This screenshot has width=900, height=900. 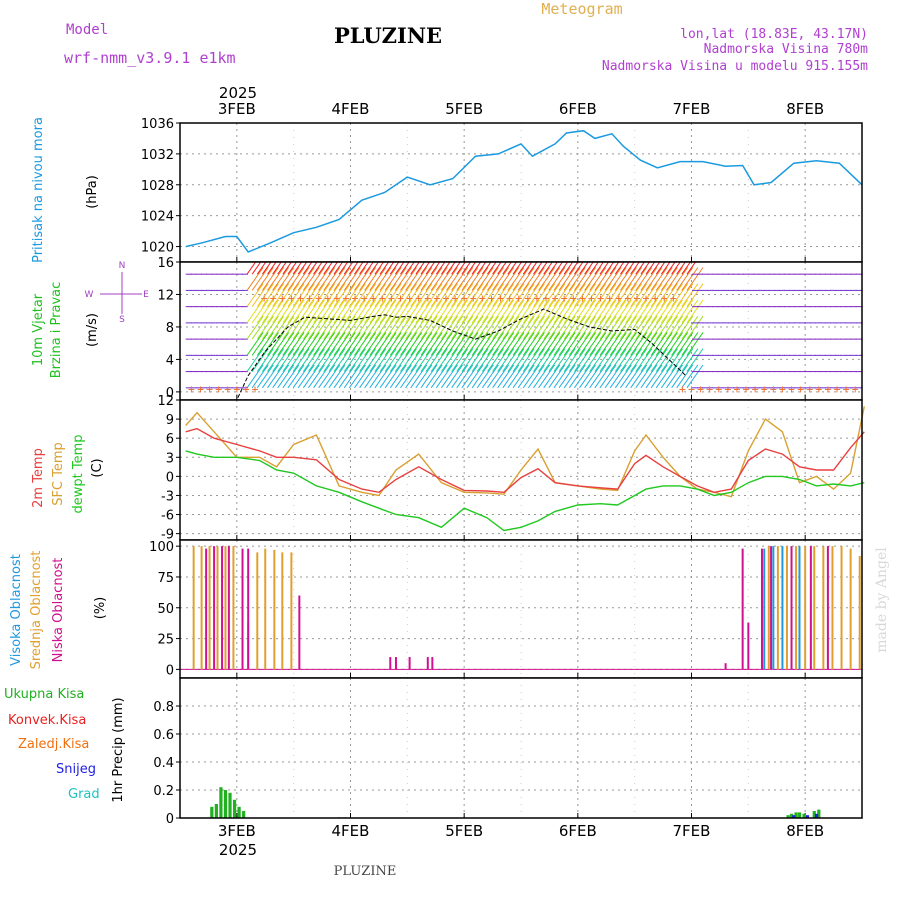 I want to click on dewpt-line, so click(x=525, y=491).